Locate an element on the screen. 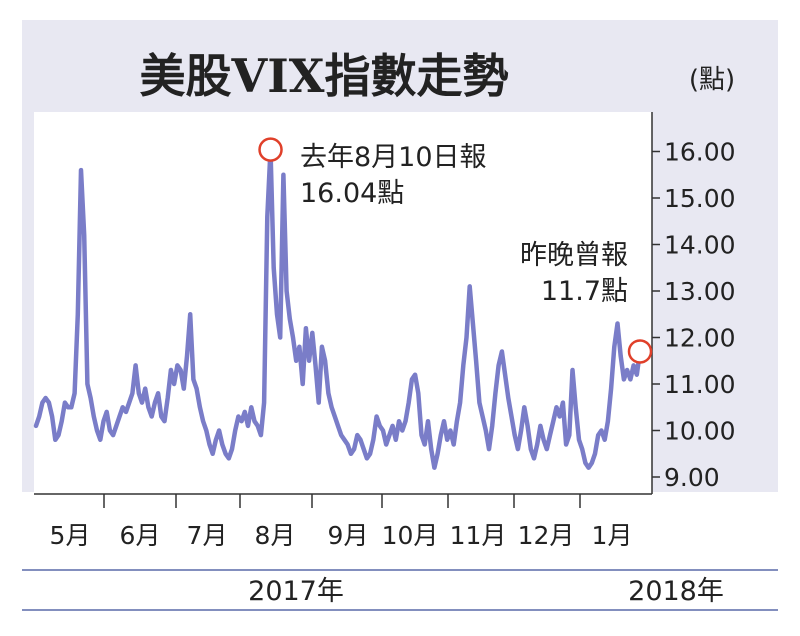 Image resolution: width=800 pixels, height=636 pixels. y-tick-label: 13.00 is located at coordinates (700, 291).